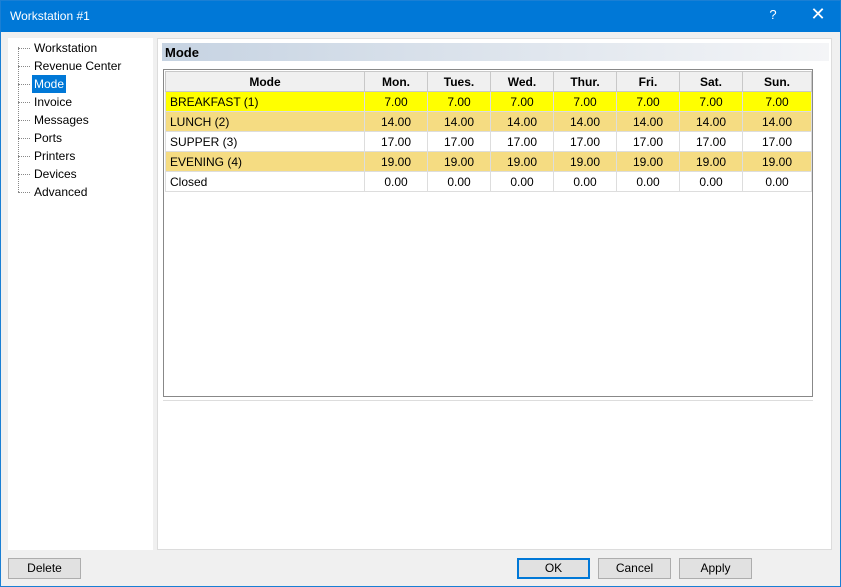 Image resolution: width=841 pixels, height=587 pixels. Describe the element at coordinates (459, 81) in the screenshot. I see `column-header: Tues.` at that location.